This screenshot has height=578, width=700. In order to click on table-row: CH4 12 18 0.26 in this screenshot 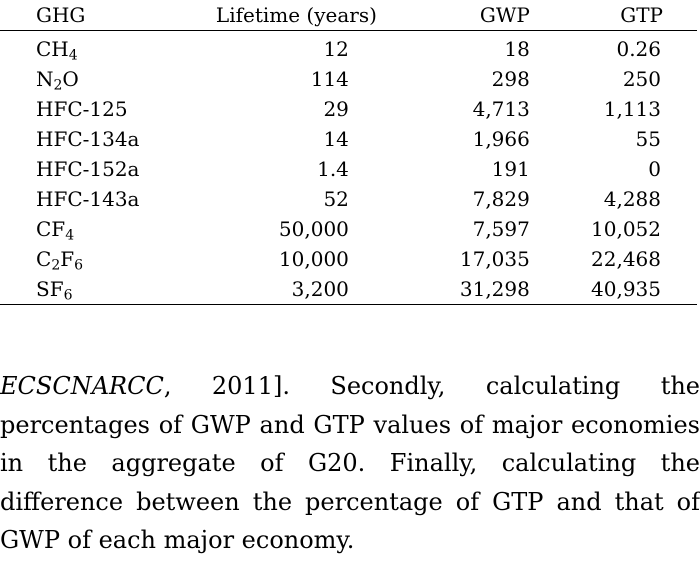, I will do `click(348, 48)`.